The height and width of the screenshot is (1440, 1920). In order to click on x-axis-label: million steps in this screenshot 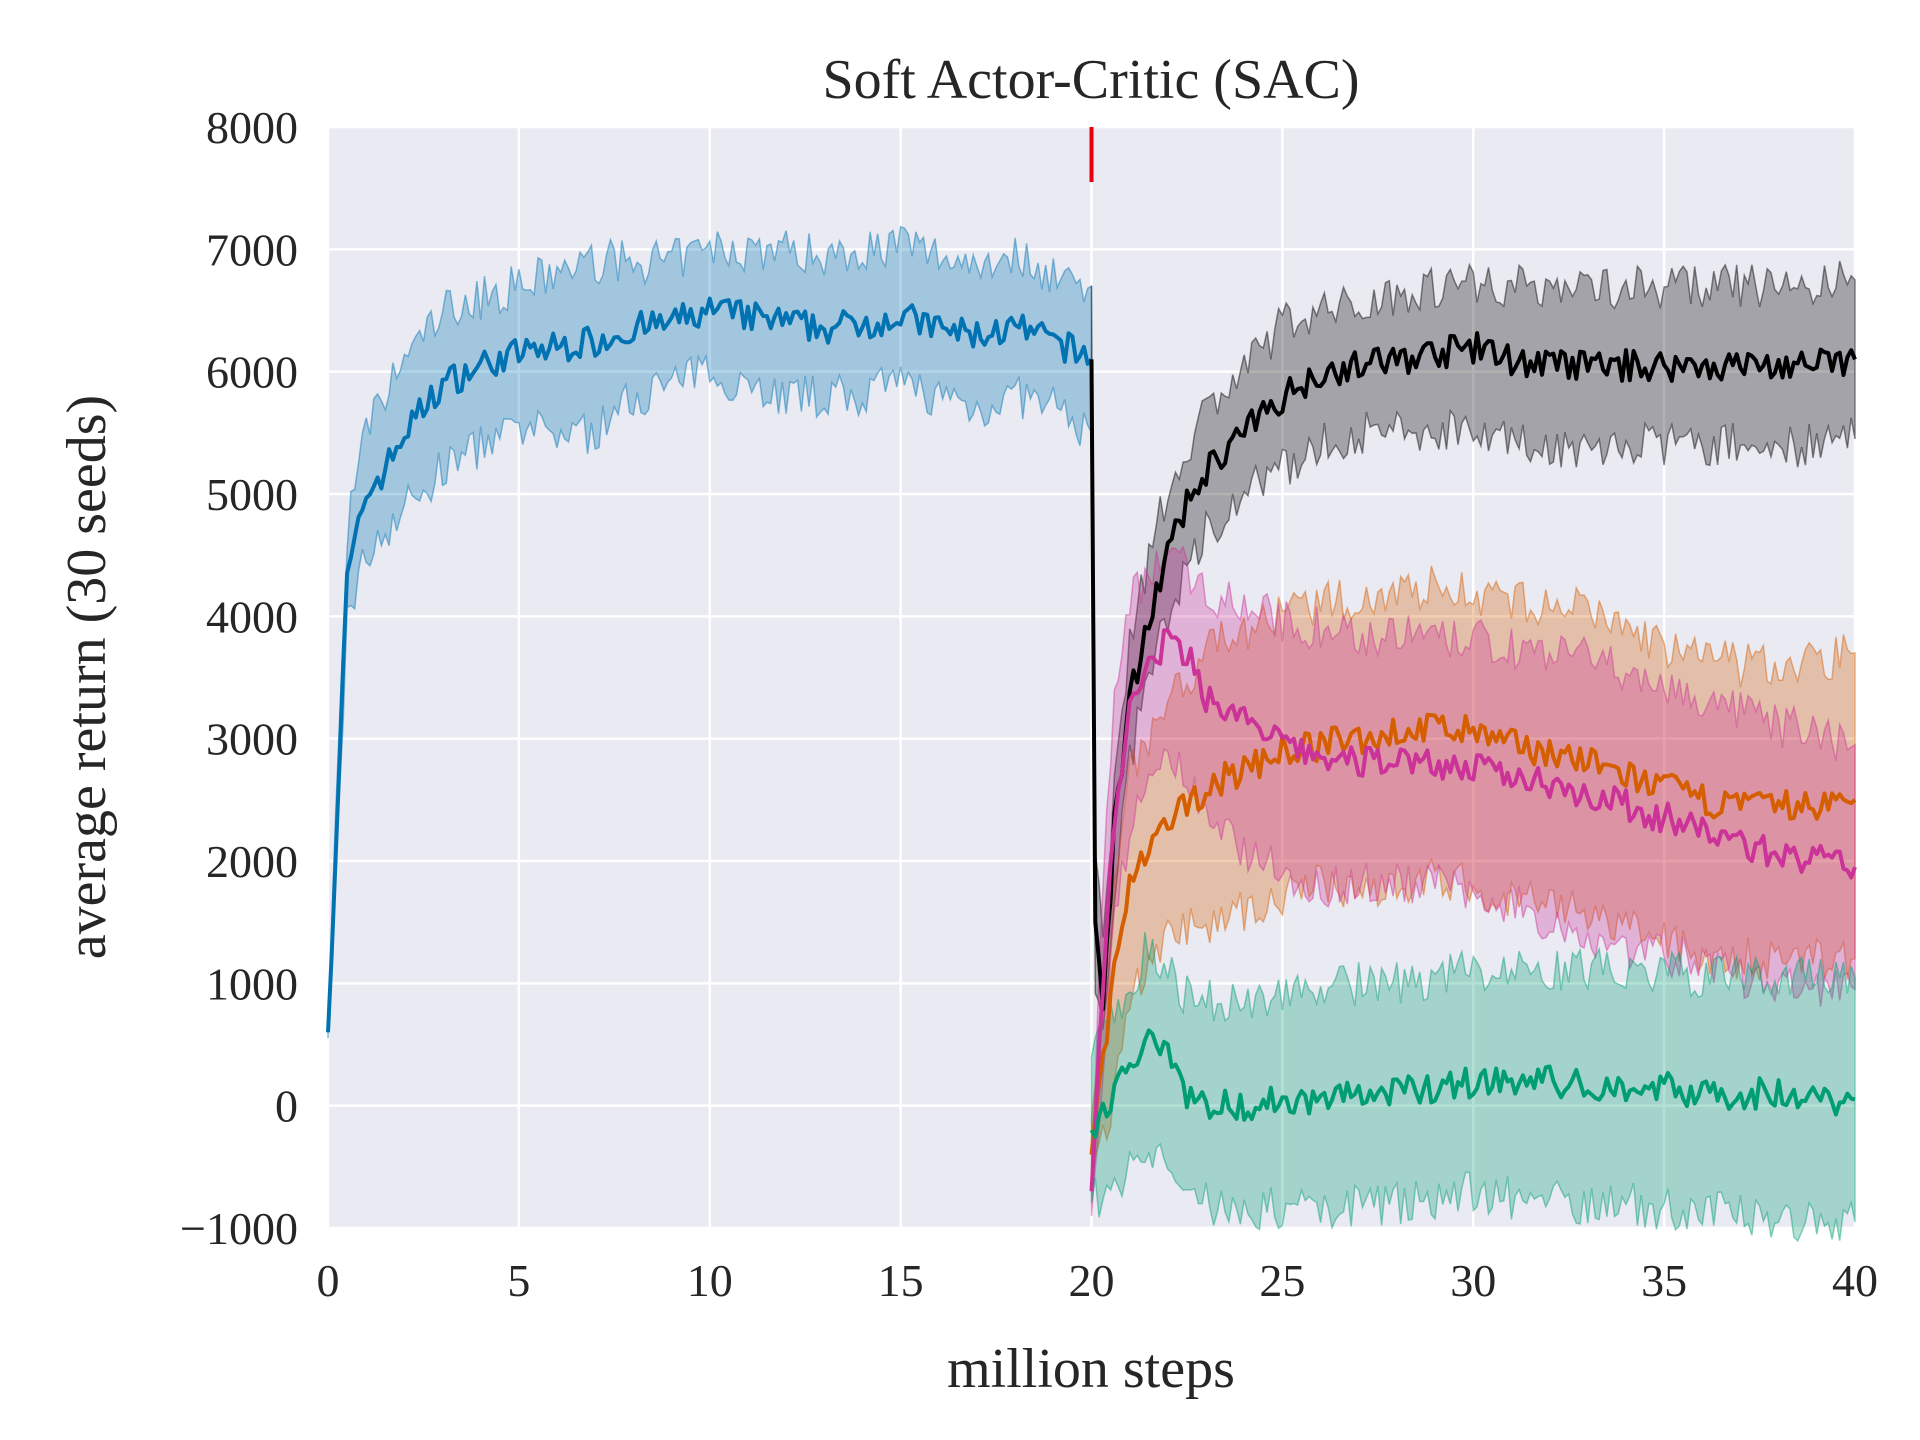, I will do `click(1091, 1369)`.